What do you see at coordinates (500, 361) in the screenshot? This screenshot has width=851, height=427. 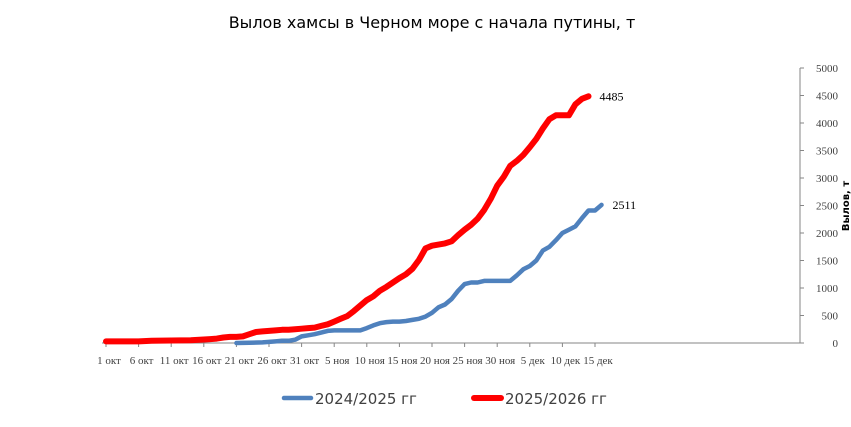 I see `x-tick-label: 30 ноя` at bounding box center [500, 361].